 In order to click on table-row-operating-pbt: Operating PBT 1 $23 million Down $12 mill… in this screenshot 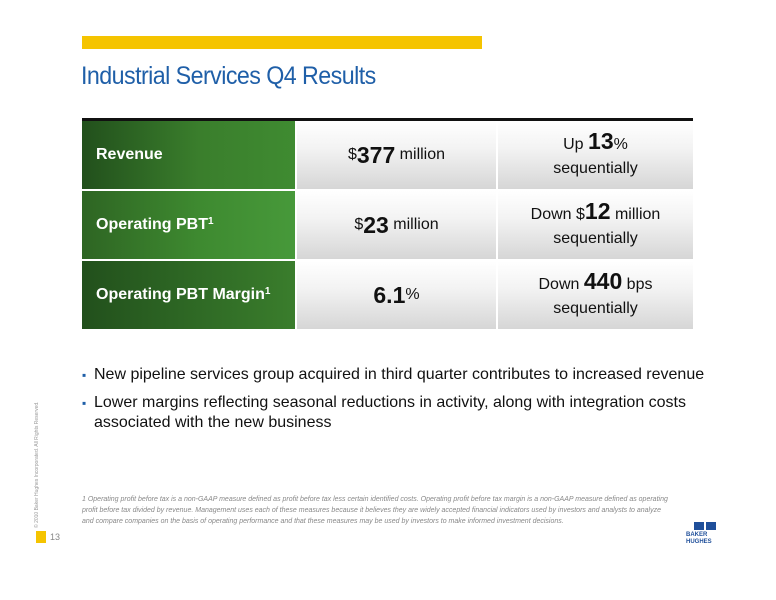, I will do `click(387, 225)`.